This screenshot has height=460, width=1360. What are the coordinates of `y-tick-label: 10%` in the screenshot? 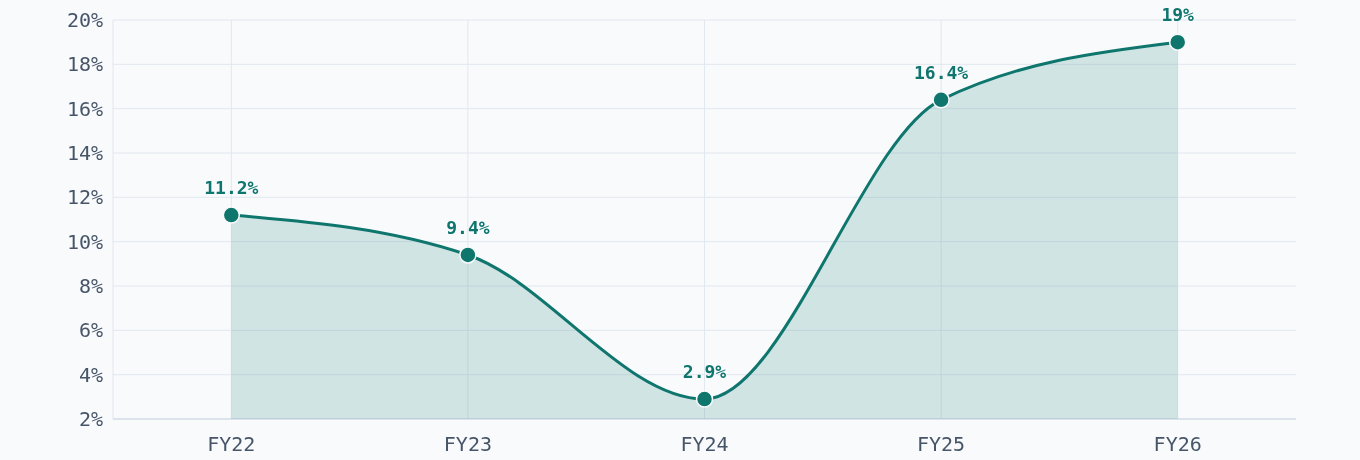 It's located at (84, 241).